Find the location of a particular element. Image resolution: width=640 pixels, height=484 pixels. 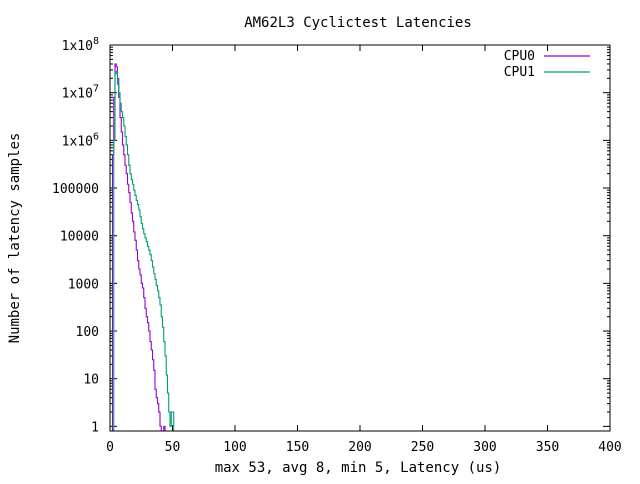

y-tick-label-exponent: 7 is located at coordinates (96, 89).